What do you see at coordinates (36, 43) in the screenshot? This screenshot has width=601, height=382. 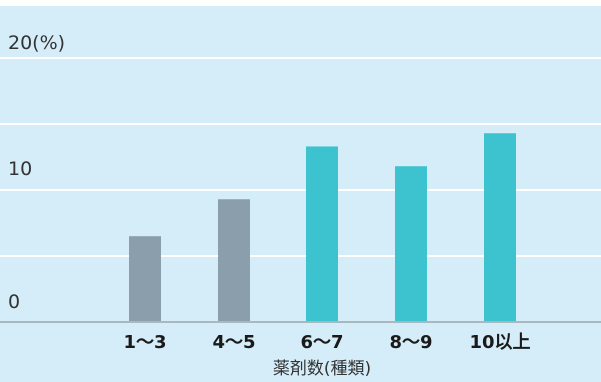 I see `y-tick-label: 20(%)` at bounding box center [36, 43].